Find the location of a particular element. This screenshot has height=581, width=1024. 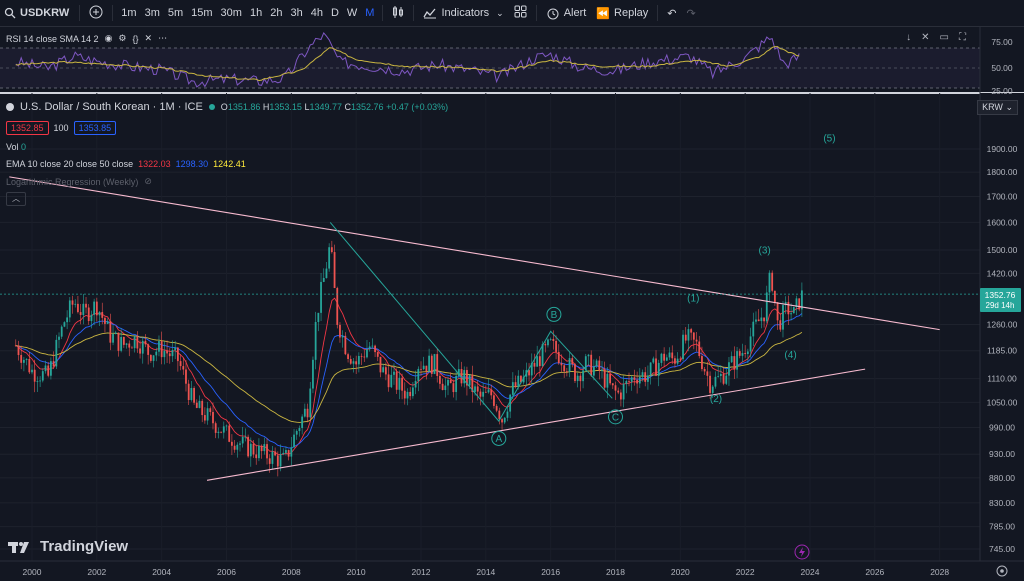

layouts-button is located at coordinates (520, 13).